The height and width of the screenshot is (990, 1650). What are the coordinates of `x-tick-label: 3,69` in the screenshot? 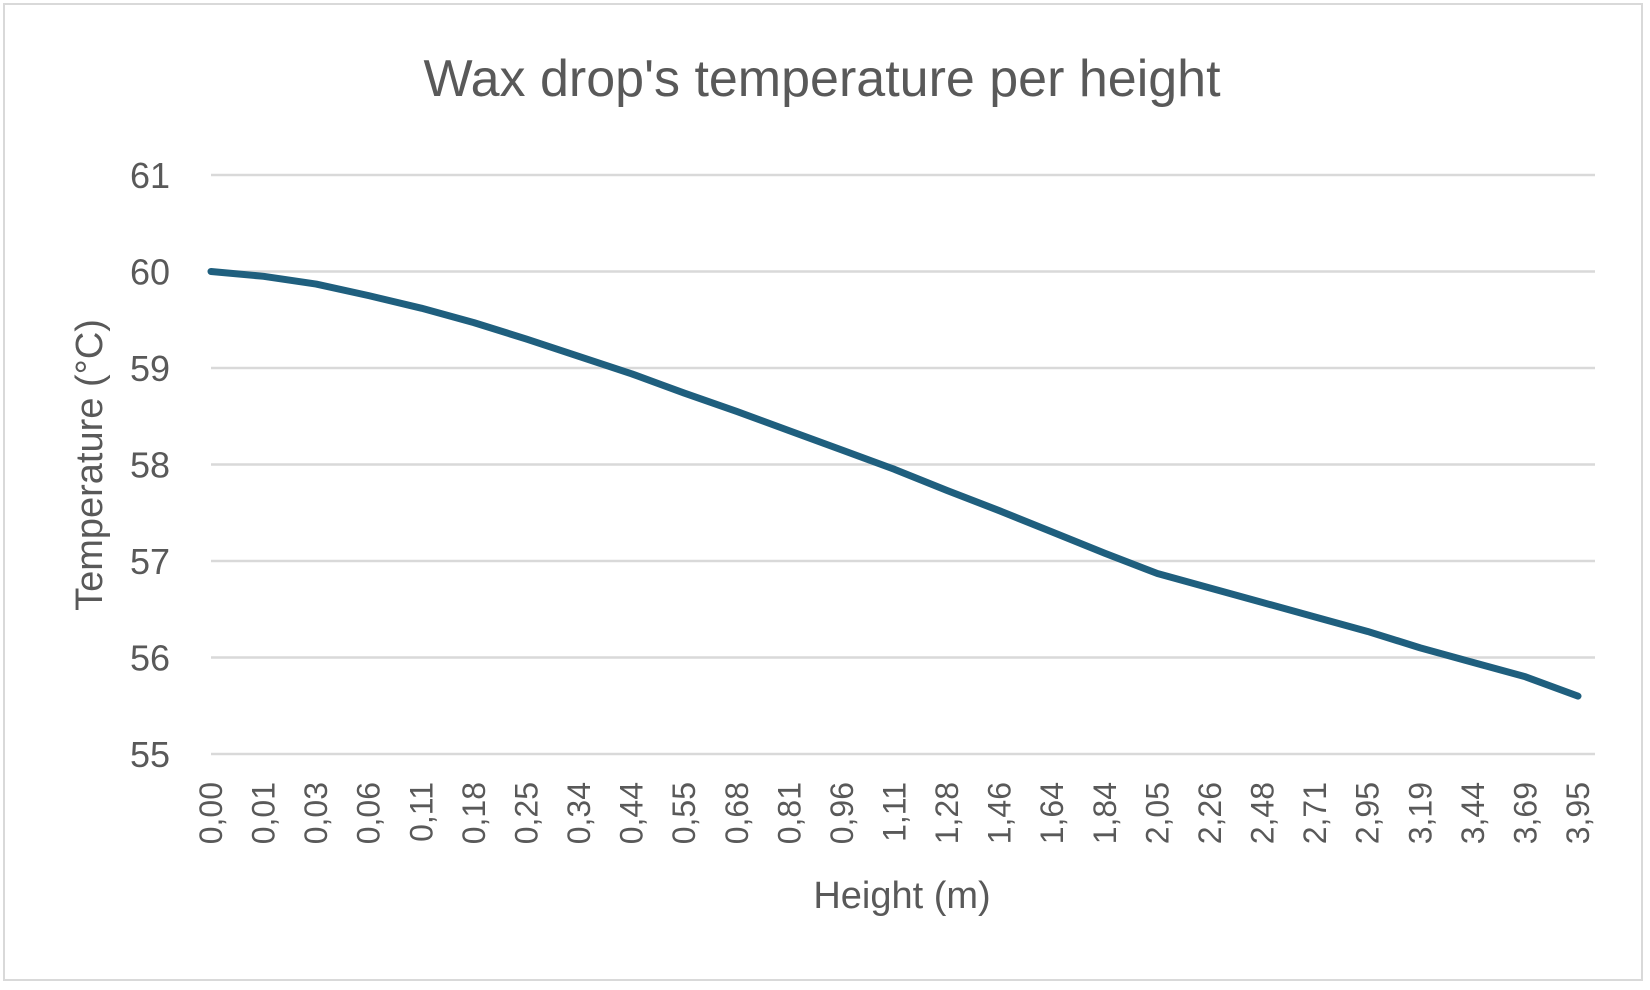 It's located at (1525, 813).